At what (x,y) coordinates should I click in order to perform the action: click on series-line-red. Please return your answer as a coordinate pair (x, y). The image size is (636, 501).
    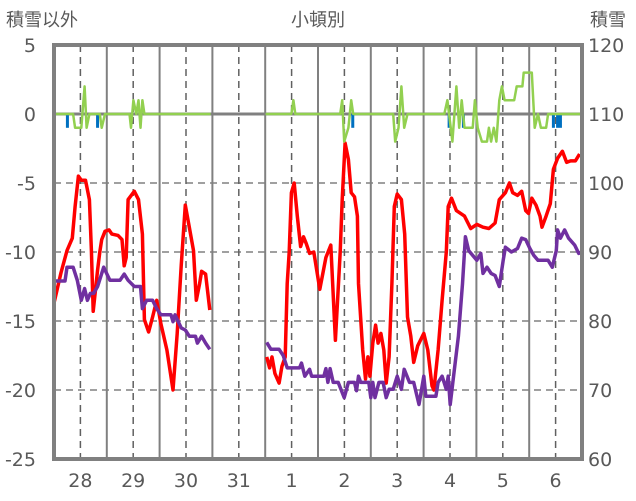
    Looking at the image, I should click on (132, 283).